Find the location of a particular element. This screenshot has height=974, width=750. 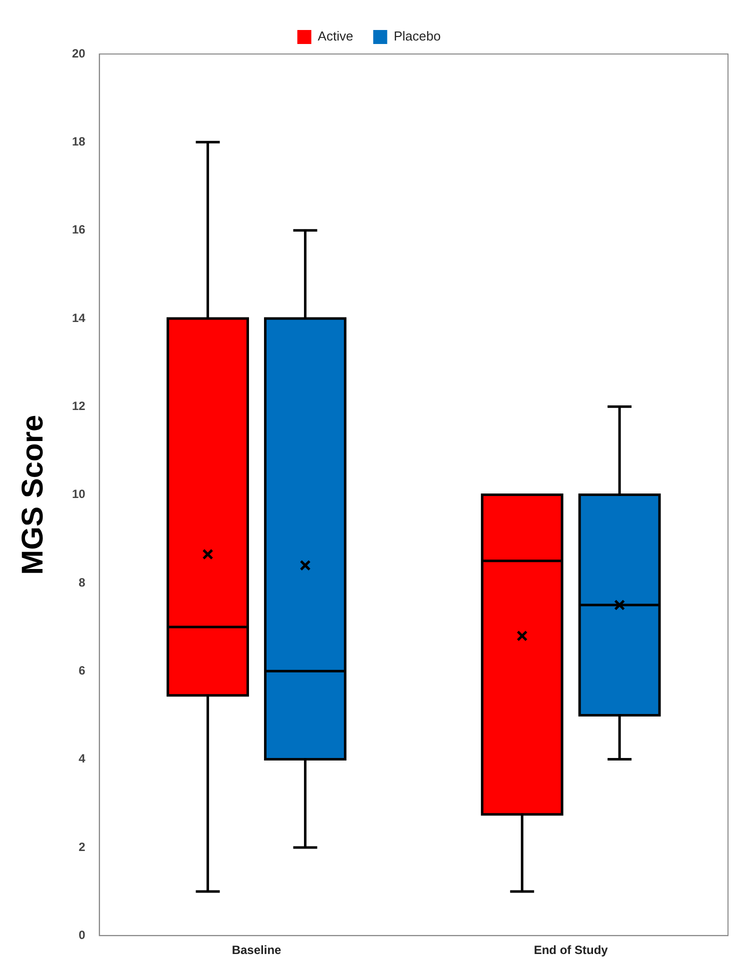

y-tick-label: 14 is located at coordinates (79, 317).